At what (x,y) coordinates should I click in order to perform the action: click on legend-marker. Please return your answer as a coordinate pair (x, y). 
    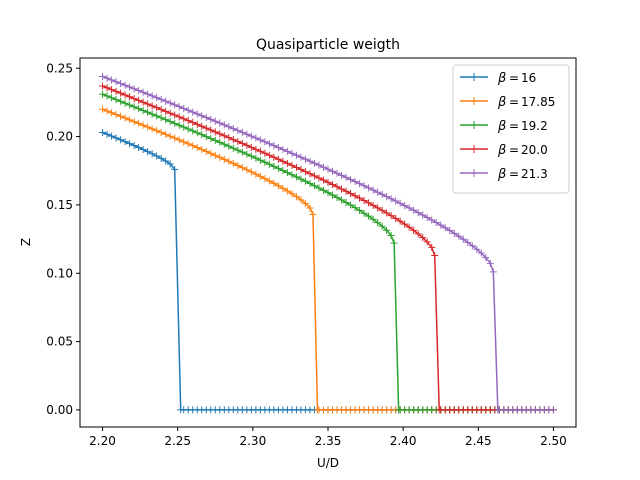
    Looking at the image, I should click on (474, 149).